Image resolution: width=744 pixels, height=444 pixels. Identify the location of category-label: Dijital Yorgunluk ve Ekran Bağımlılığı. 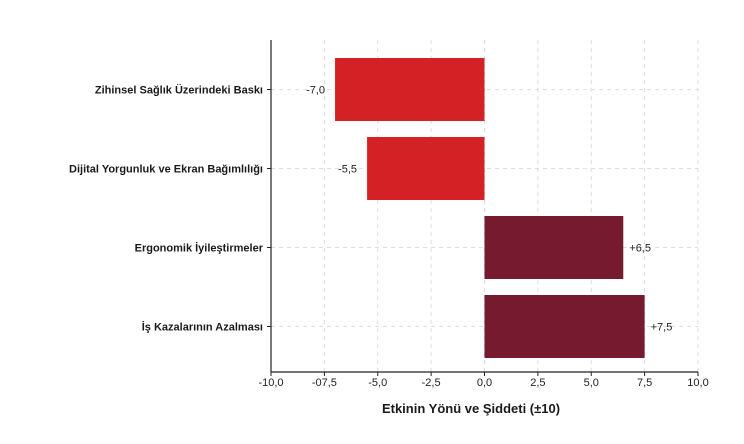
(166, 170).